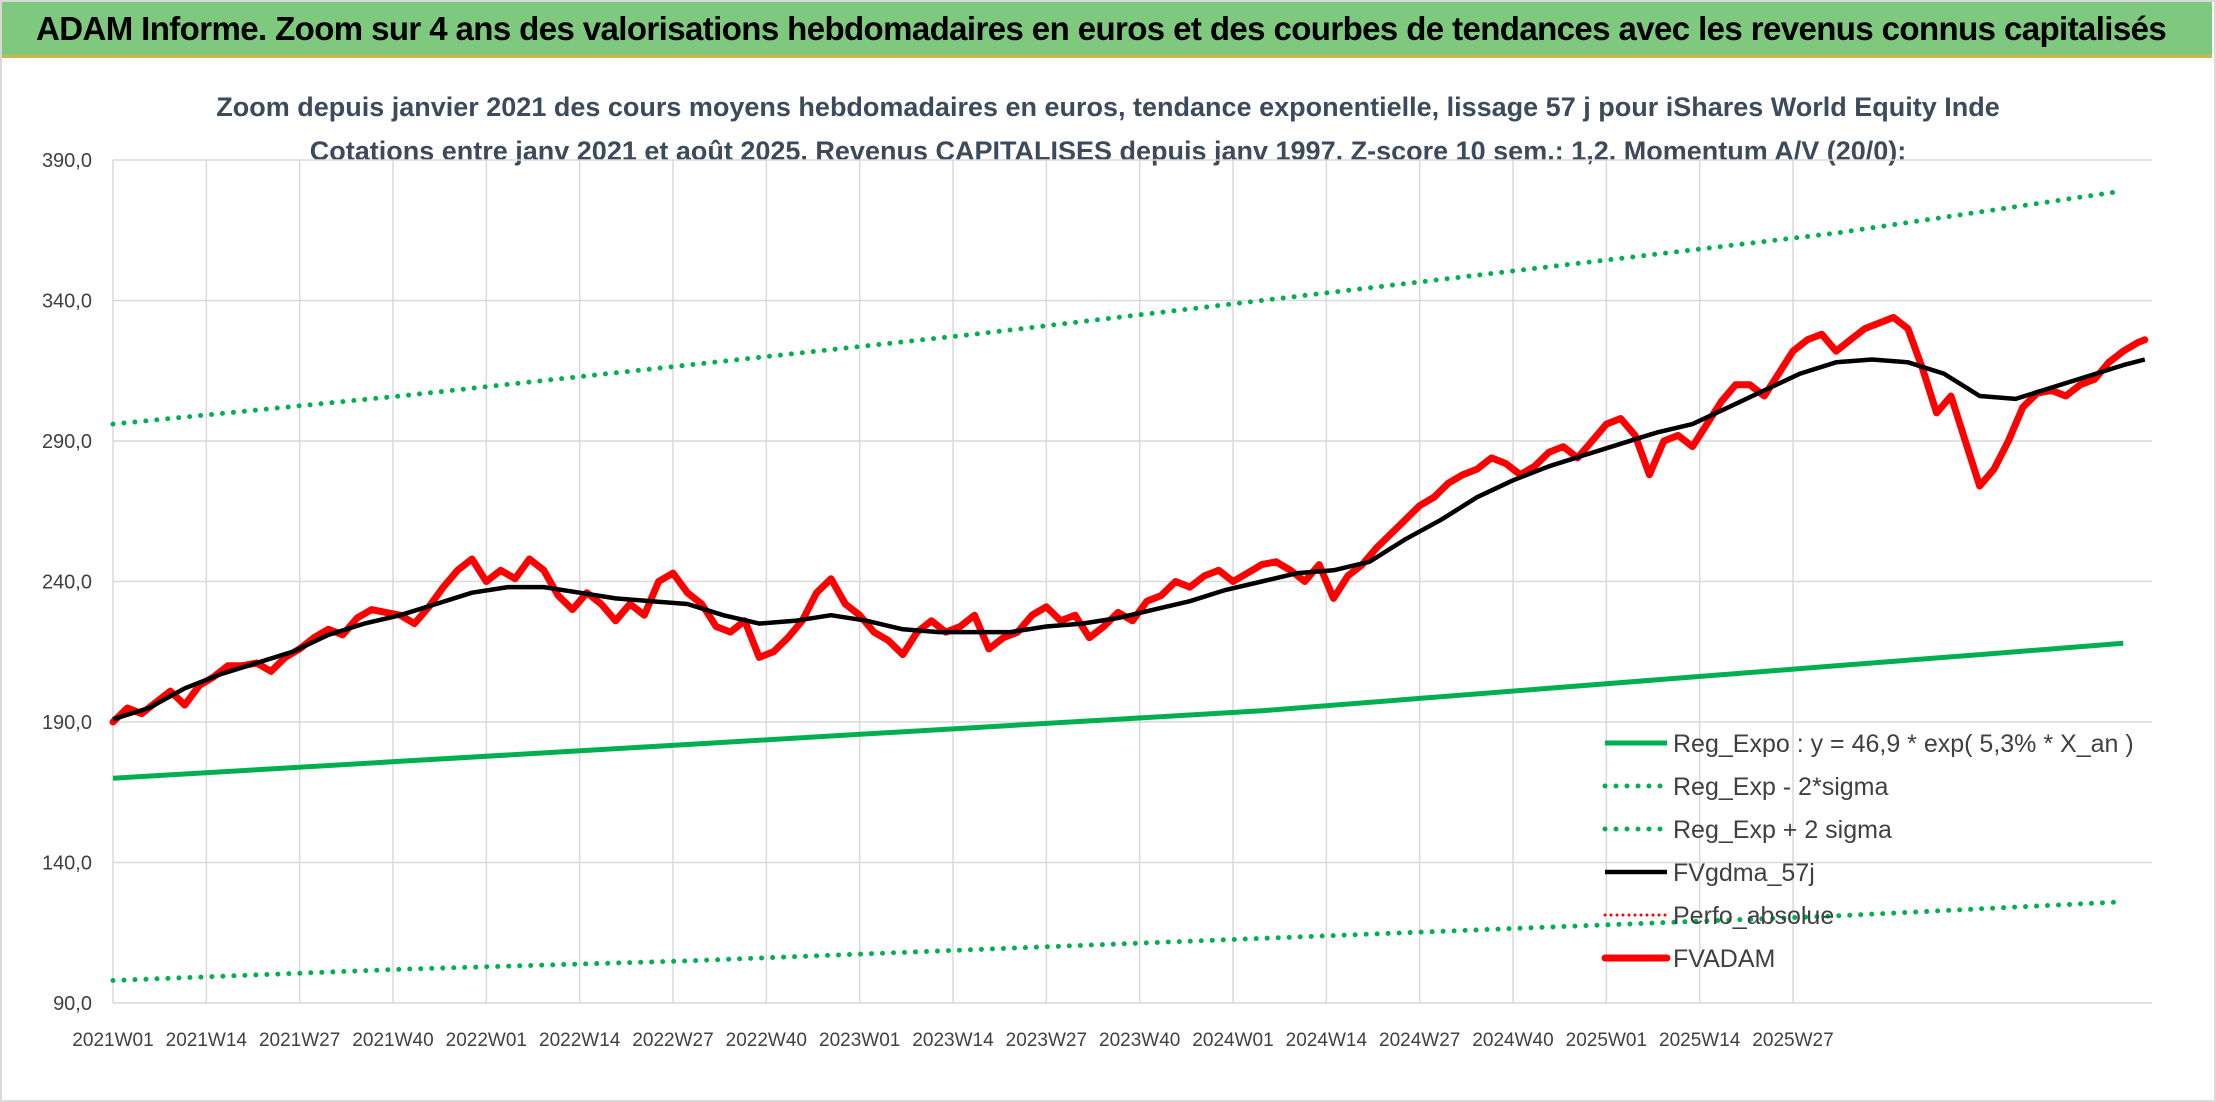  I want to click on x-tick-label: 2022W14, so click(580, 1040).